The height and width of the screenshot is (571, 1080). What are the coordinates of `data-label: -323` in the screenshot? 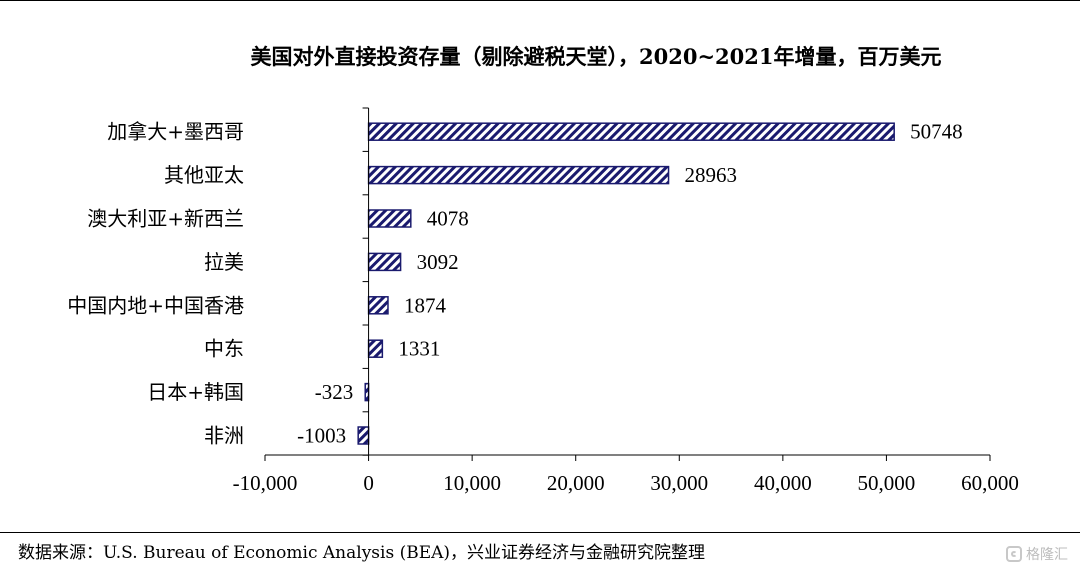 It's located at (334, 392).